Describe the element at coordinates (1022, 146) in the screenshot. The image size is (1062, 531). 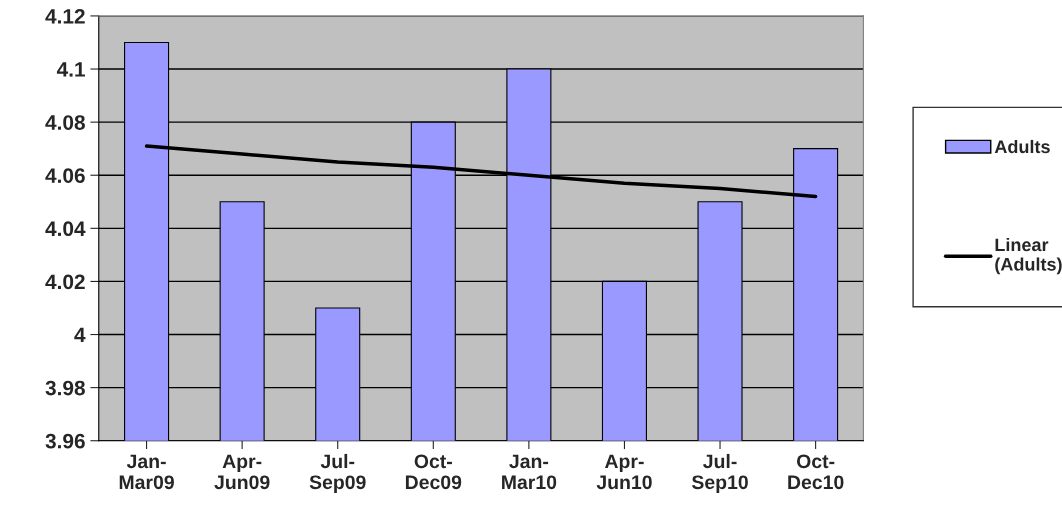
I see `legend-label: Adults` at that location.